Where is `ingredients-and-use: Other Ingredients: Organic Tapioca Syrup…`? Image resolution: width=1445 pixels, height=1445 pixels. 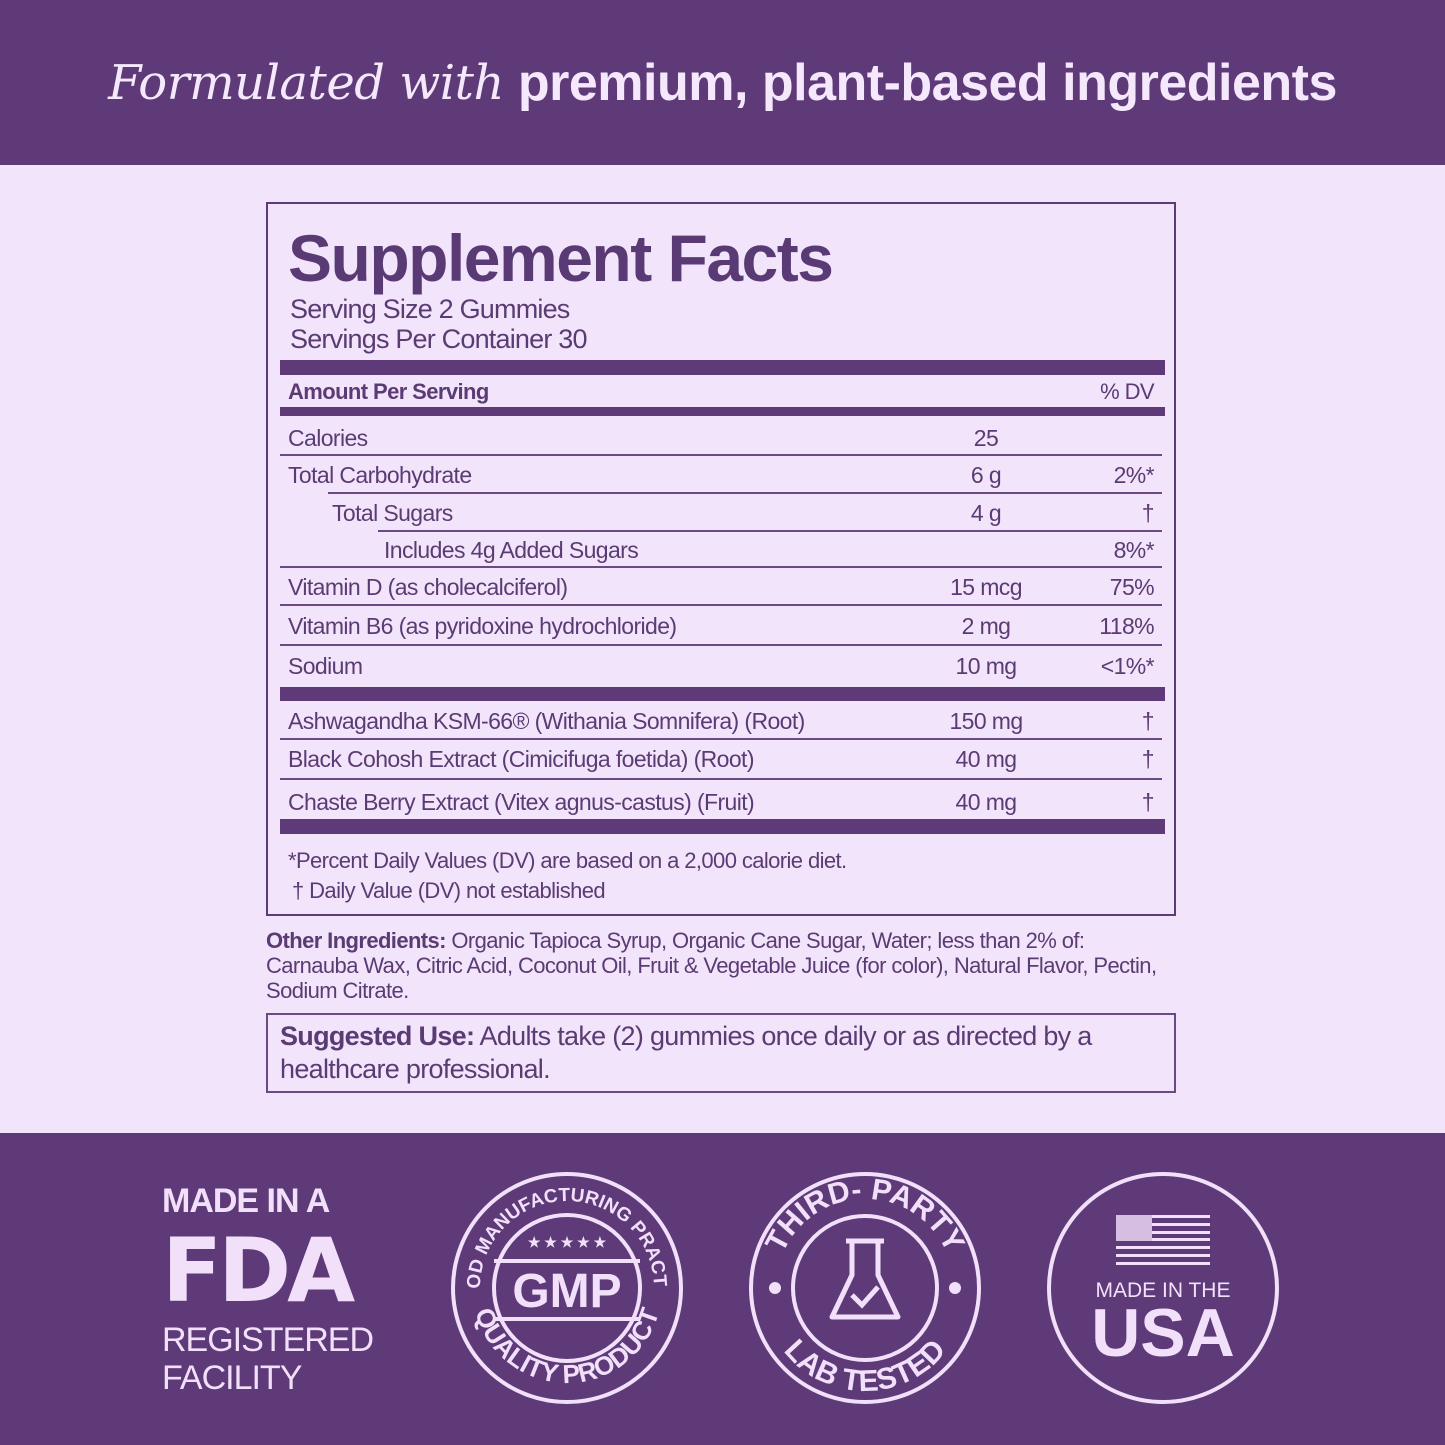
ingredients-and-use: Other Ingredients: Organic Tapioca Syrup… is located at coordinates (721, 1010).